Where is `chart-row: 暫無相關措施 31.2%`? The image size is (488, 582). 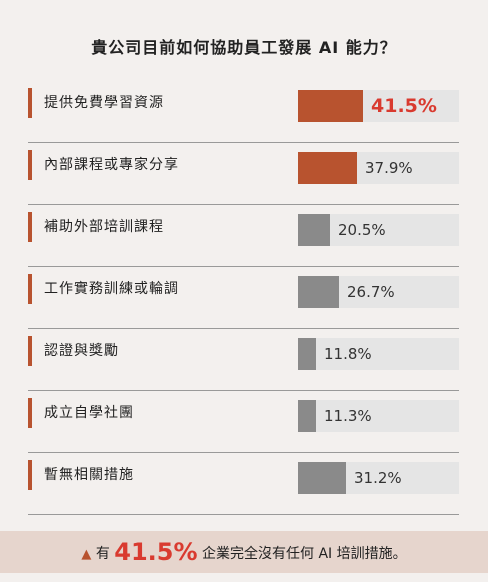 chart-row: 暫無相關措施 31.2% is located at coordinates (243, 483).